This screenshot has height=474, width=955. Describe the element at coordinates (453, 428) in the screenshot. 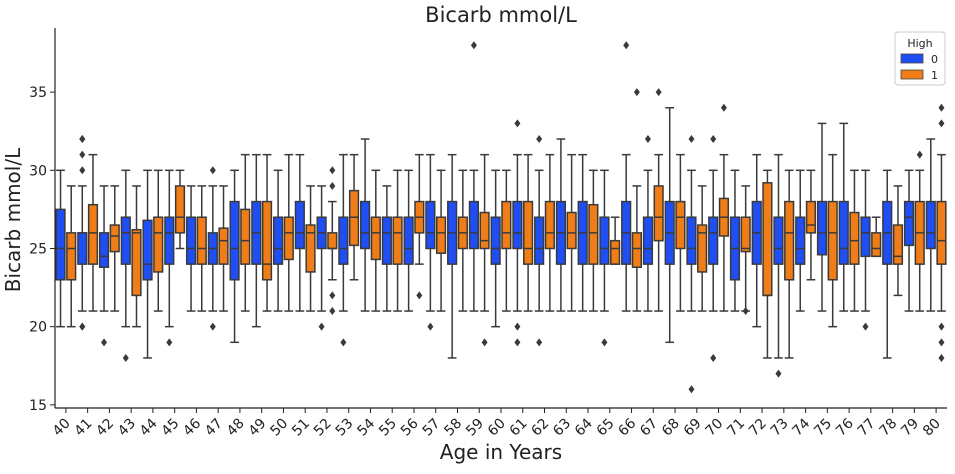

I see `x-tick-label-58: 58` at that location.